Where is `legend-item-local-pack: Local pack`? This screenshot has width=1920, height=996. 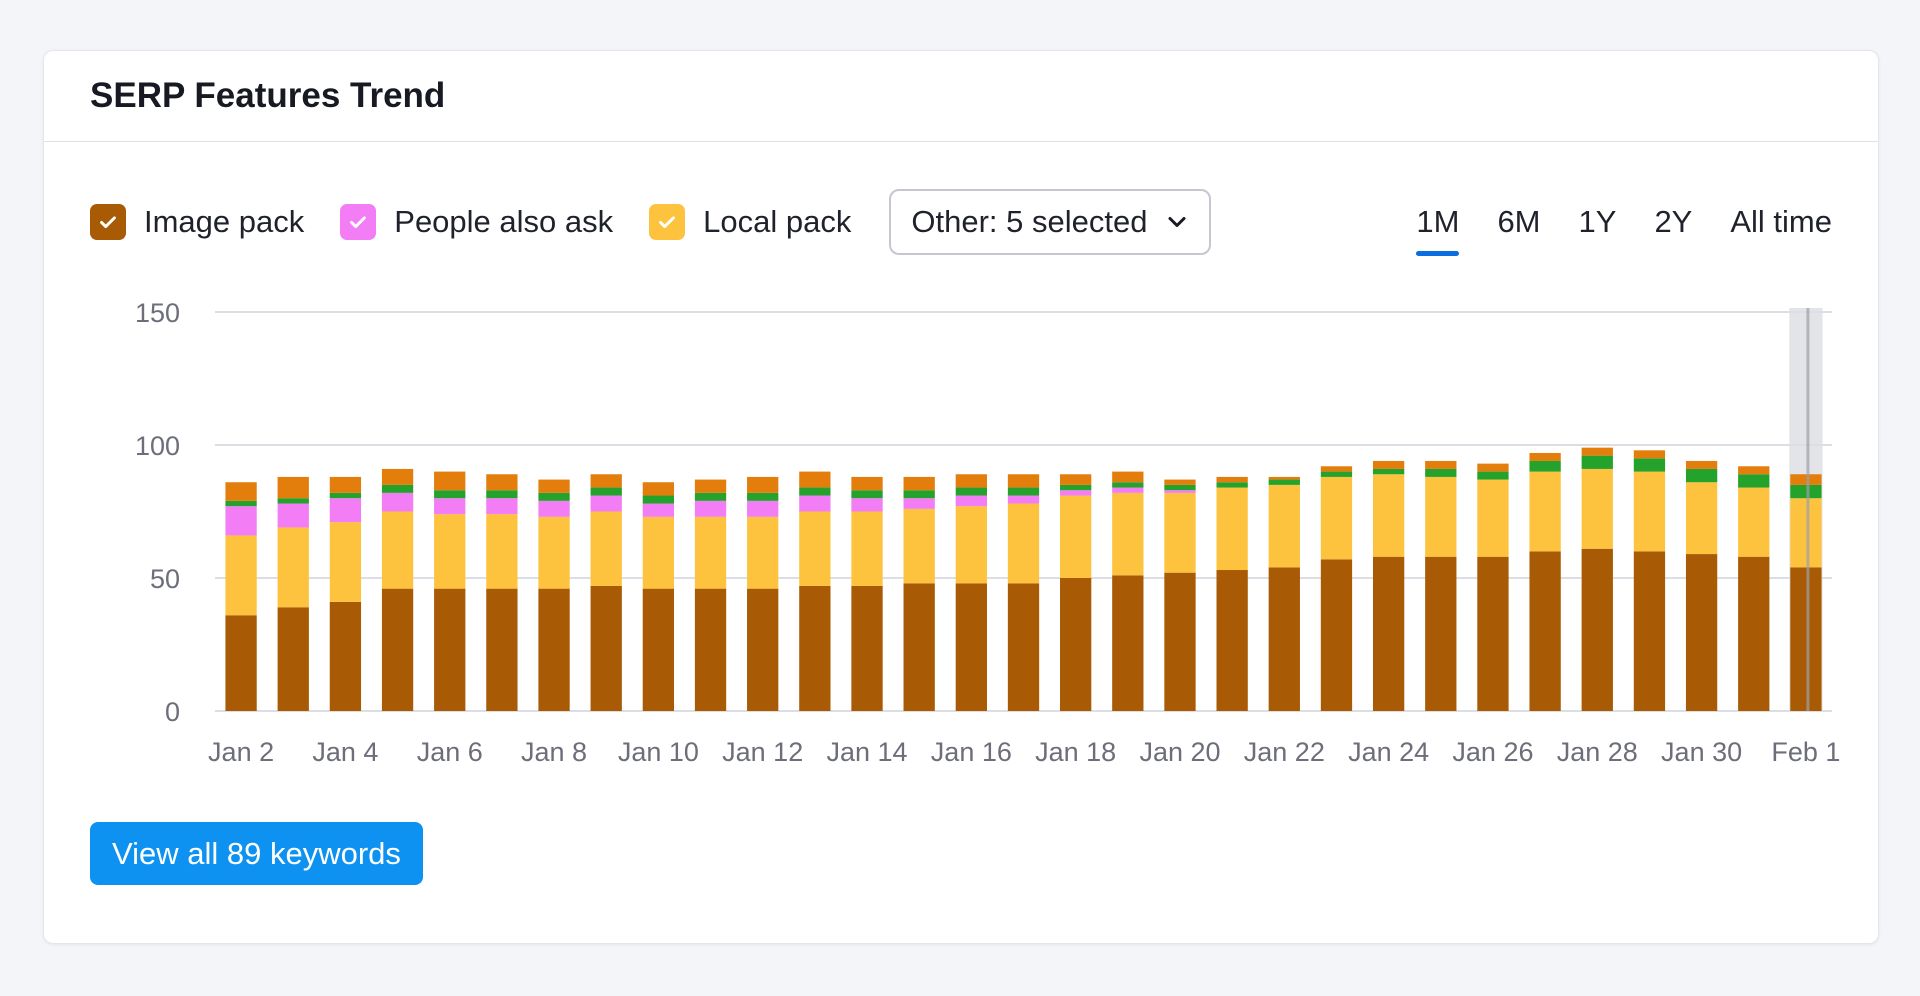
legend-item-local-pack: Local pack is located at coordinates (750, 222).